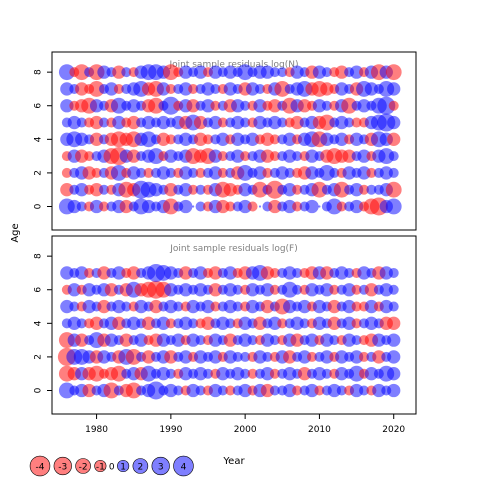 The height and width of the screenshot is (480, 480). Describe the element at coordinates (83, 468) in the screenshot. I see `legend-label: -2` at that location.